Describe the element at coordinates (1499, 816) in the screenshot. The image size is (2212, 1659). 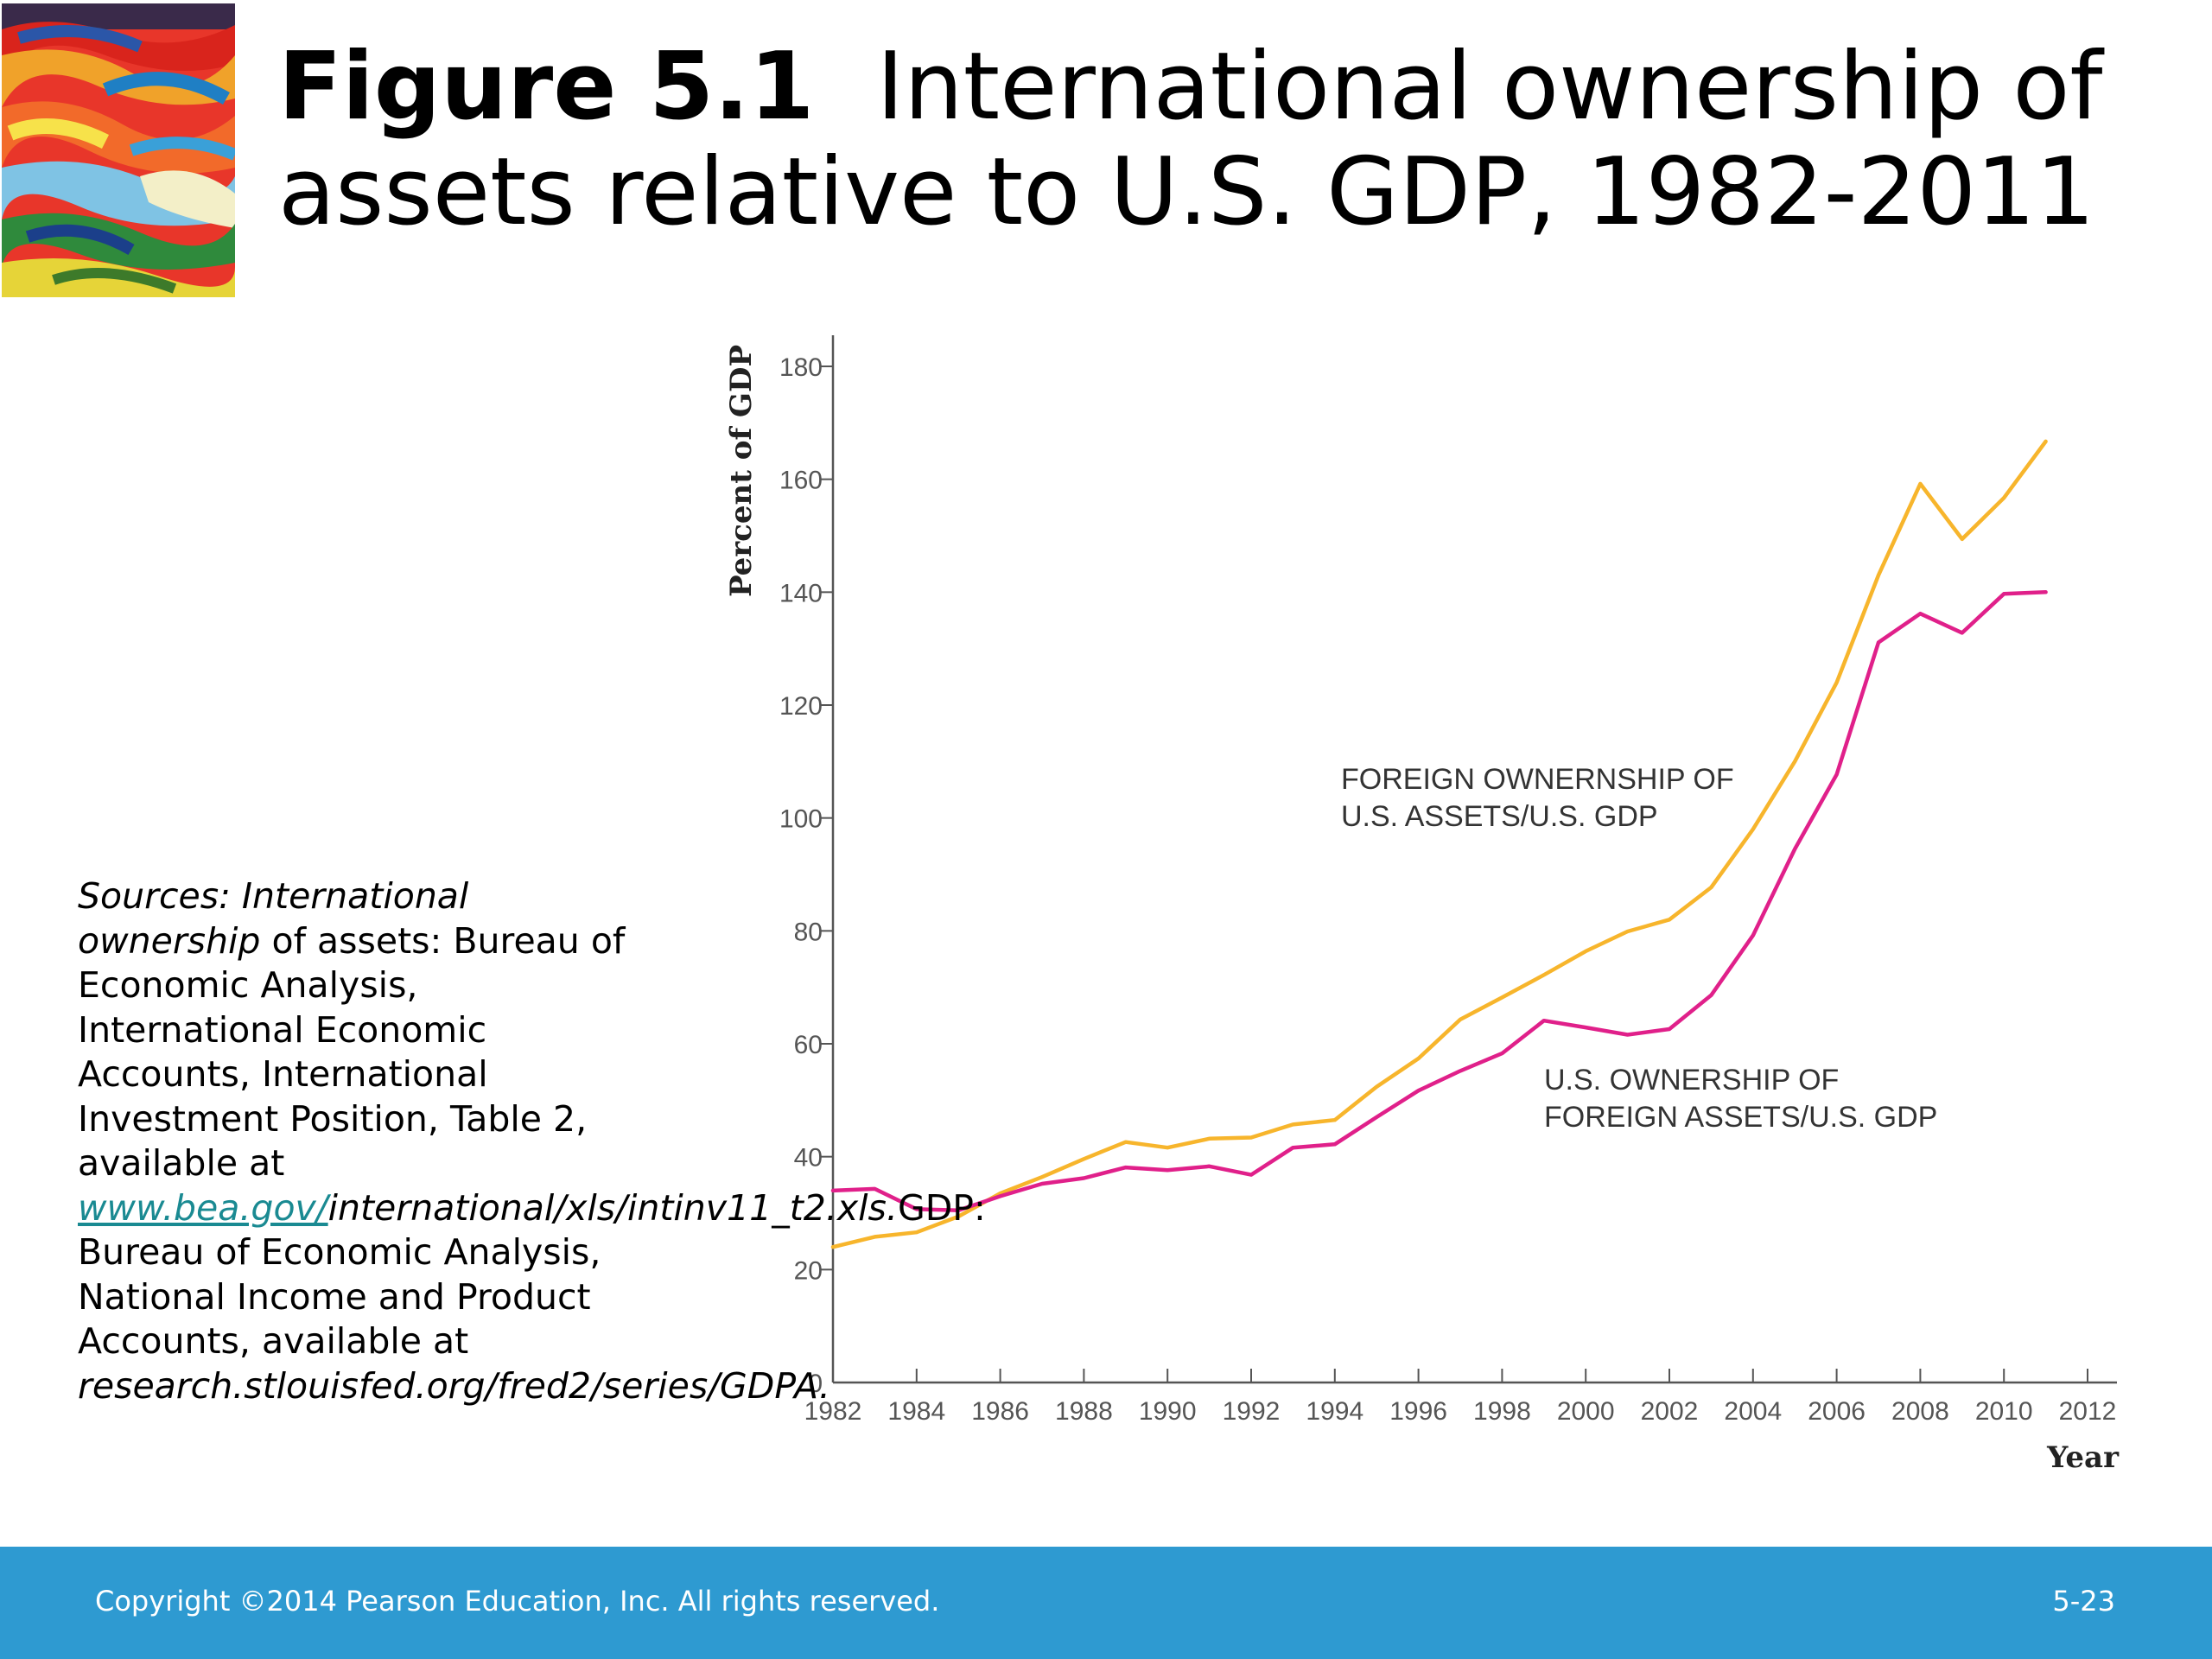
I see `foreign-ownership-label-line-2: U.S. ASSETS/U.S. GDP` at that location.